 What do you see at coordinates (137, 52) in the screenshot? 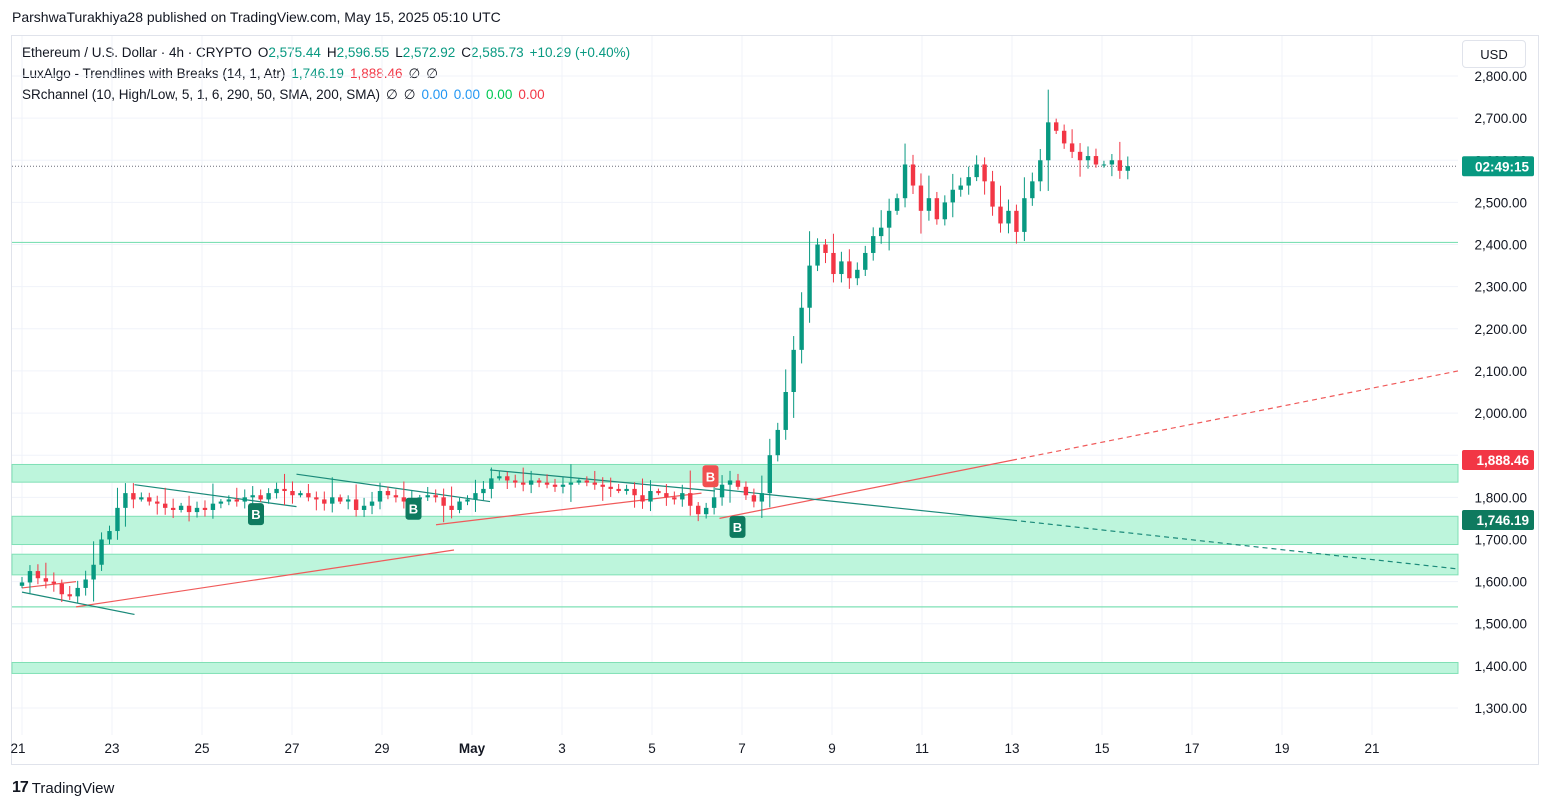
I see `symbol-title: Ethereum / U.S. Dollar · 4h · CRYPTO` at bounding box center [137, 52].